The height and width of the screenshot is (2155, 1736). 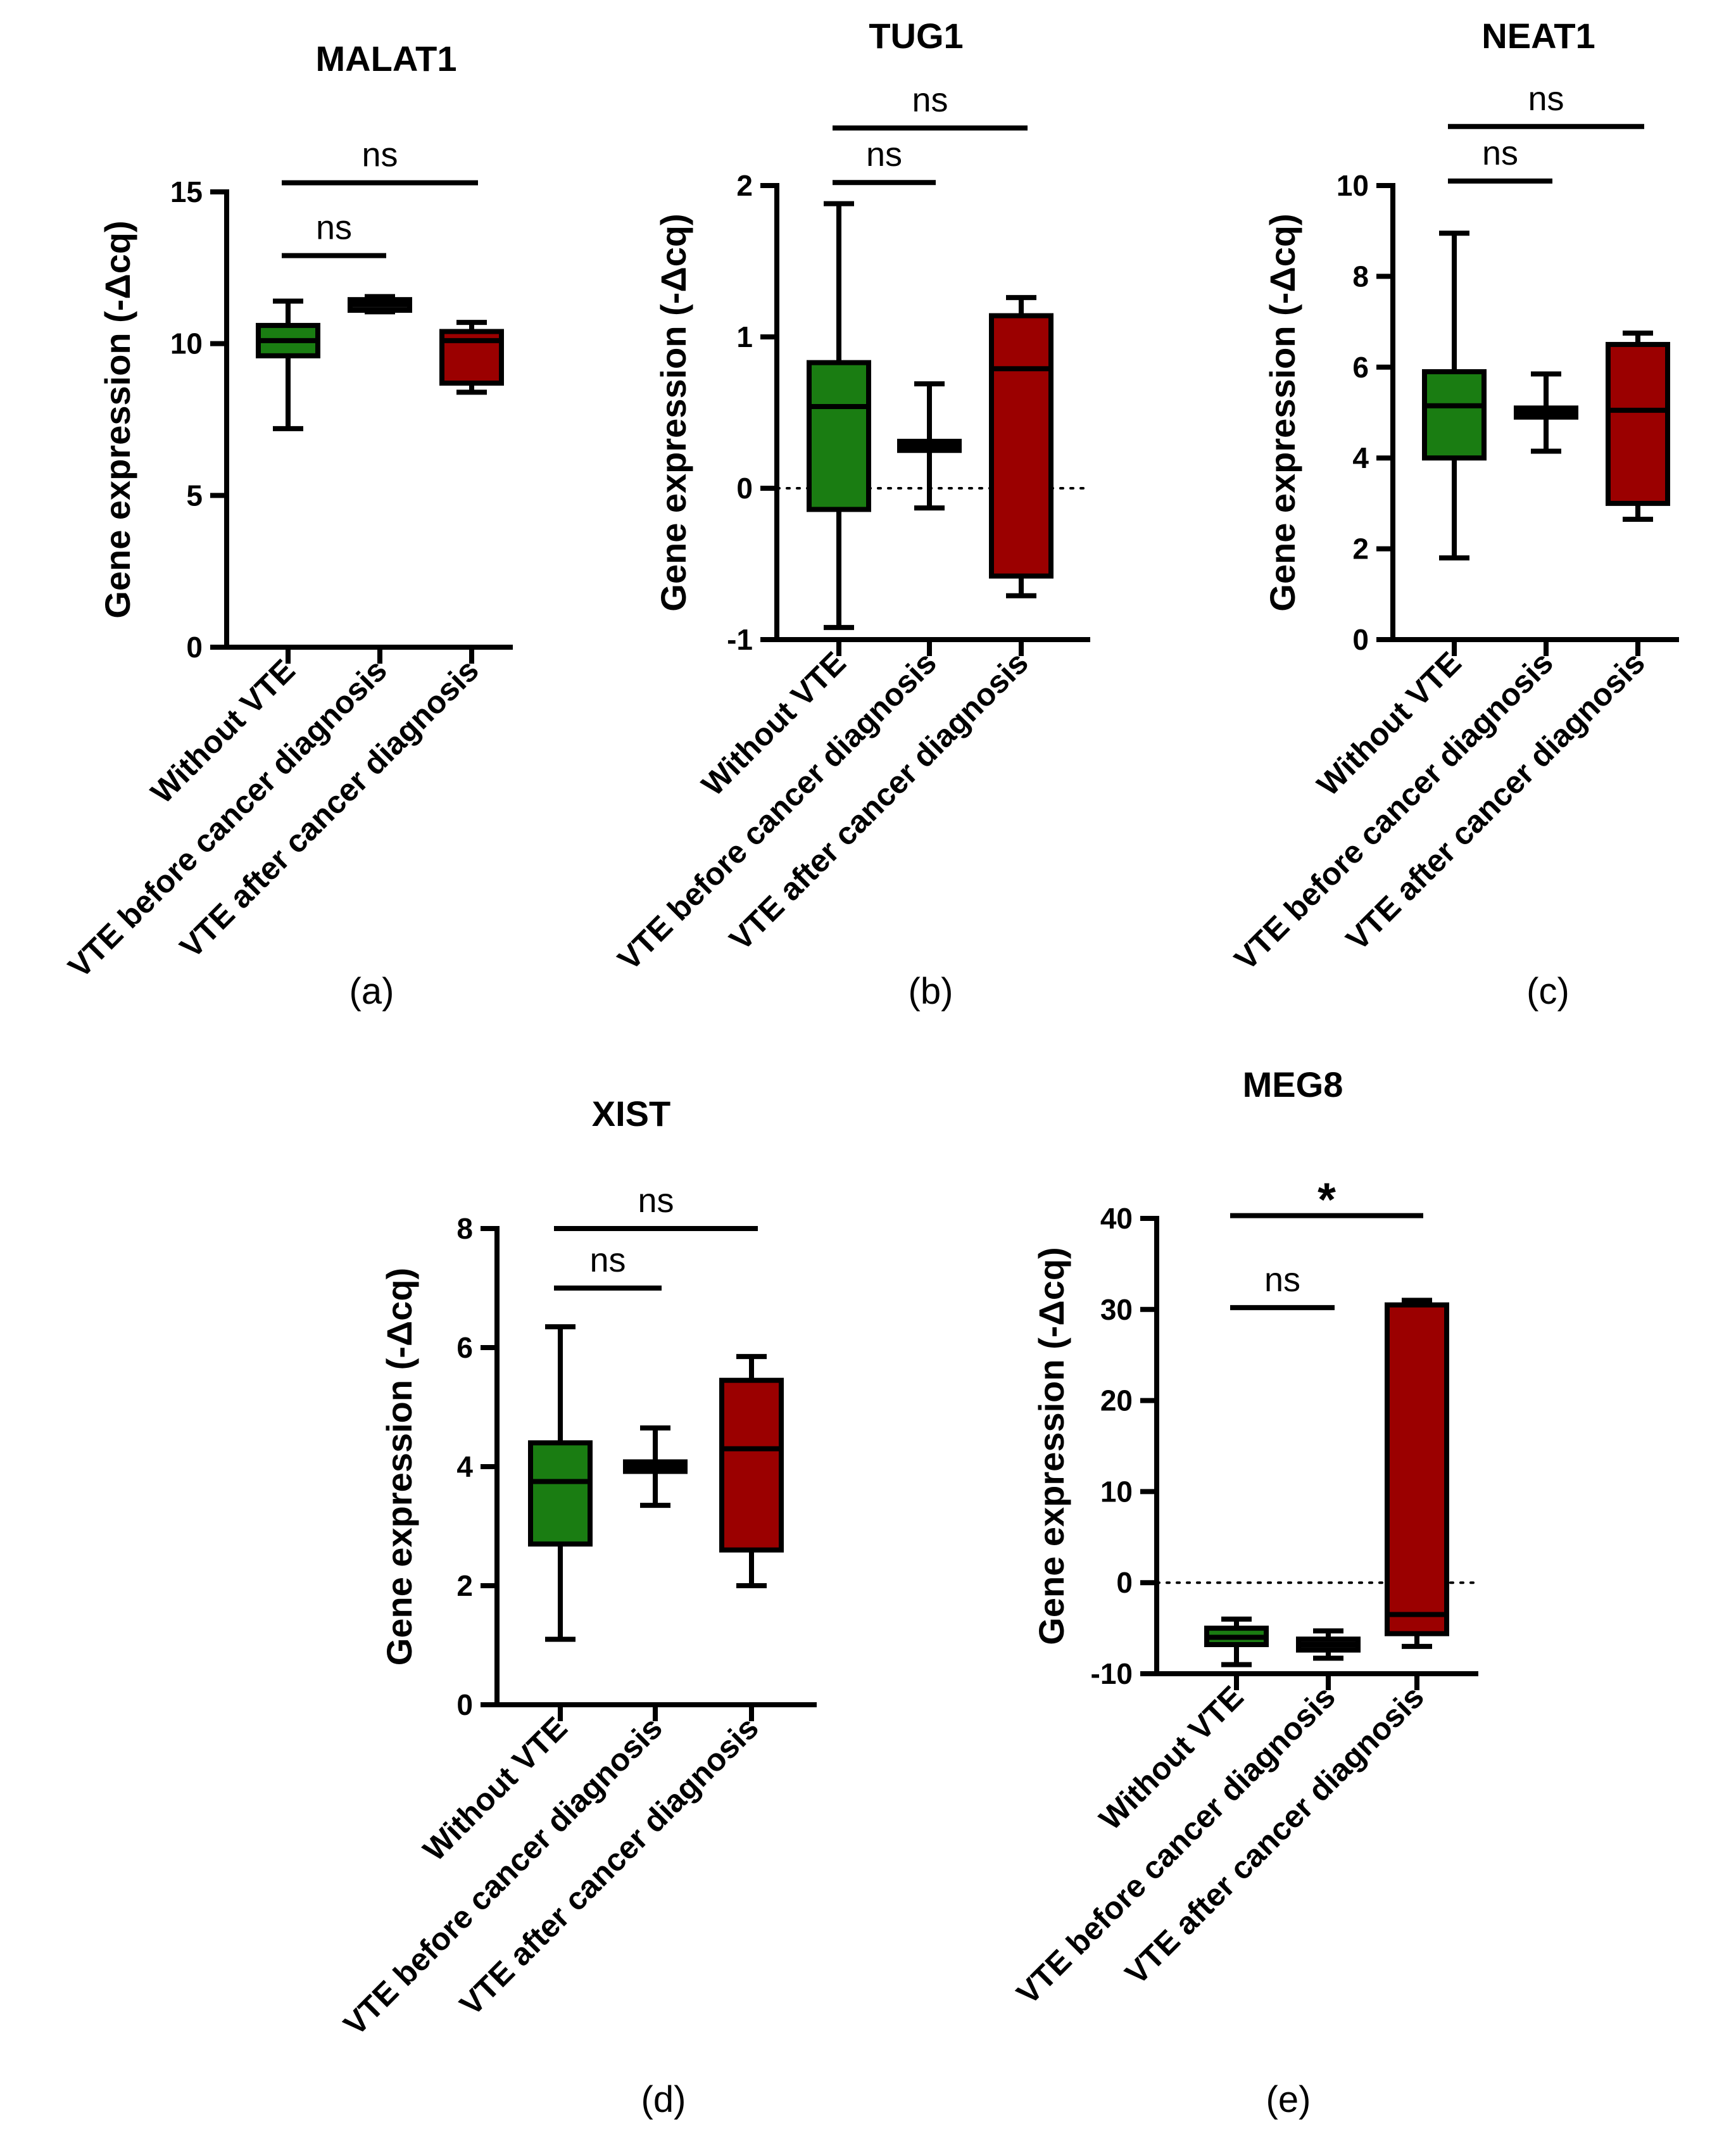 What do you see at coordinates (186, 191) in the screenshot?
I see `y-tick-label: 15` at bounding box center [186, 191].